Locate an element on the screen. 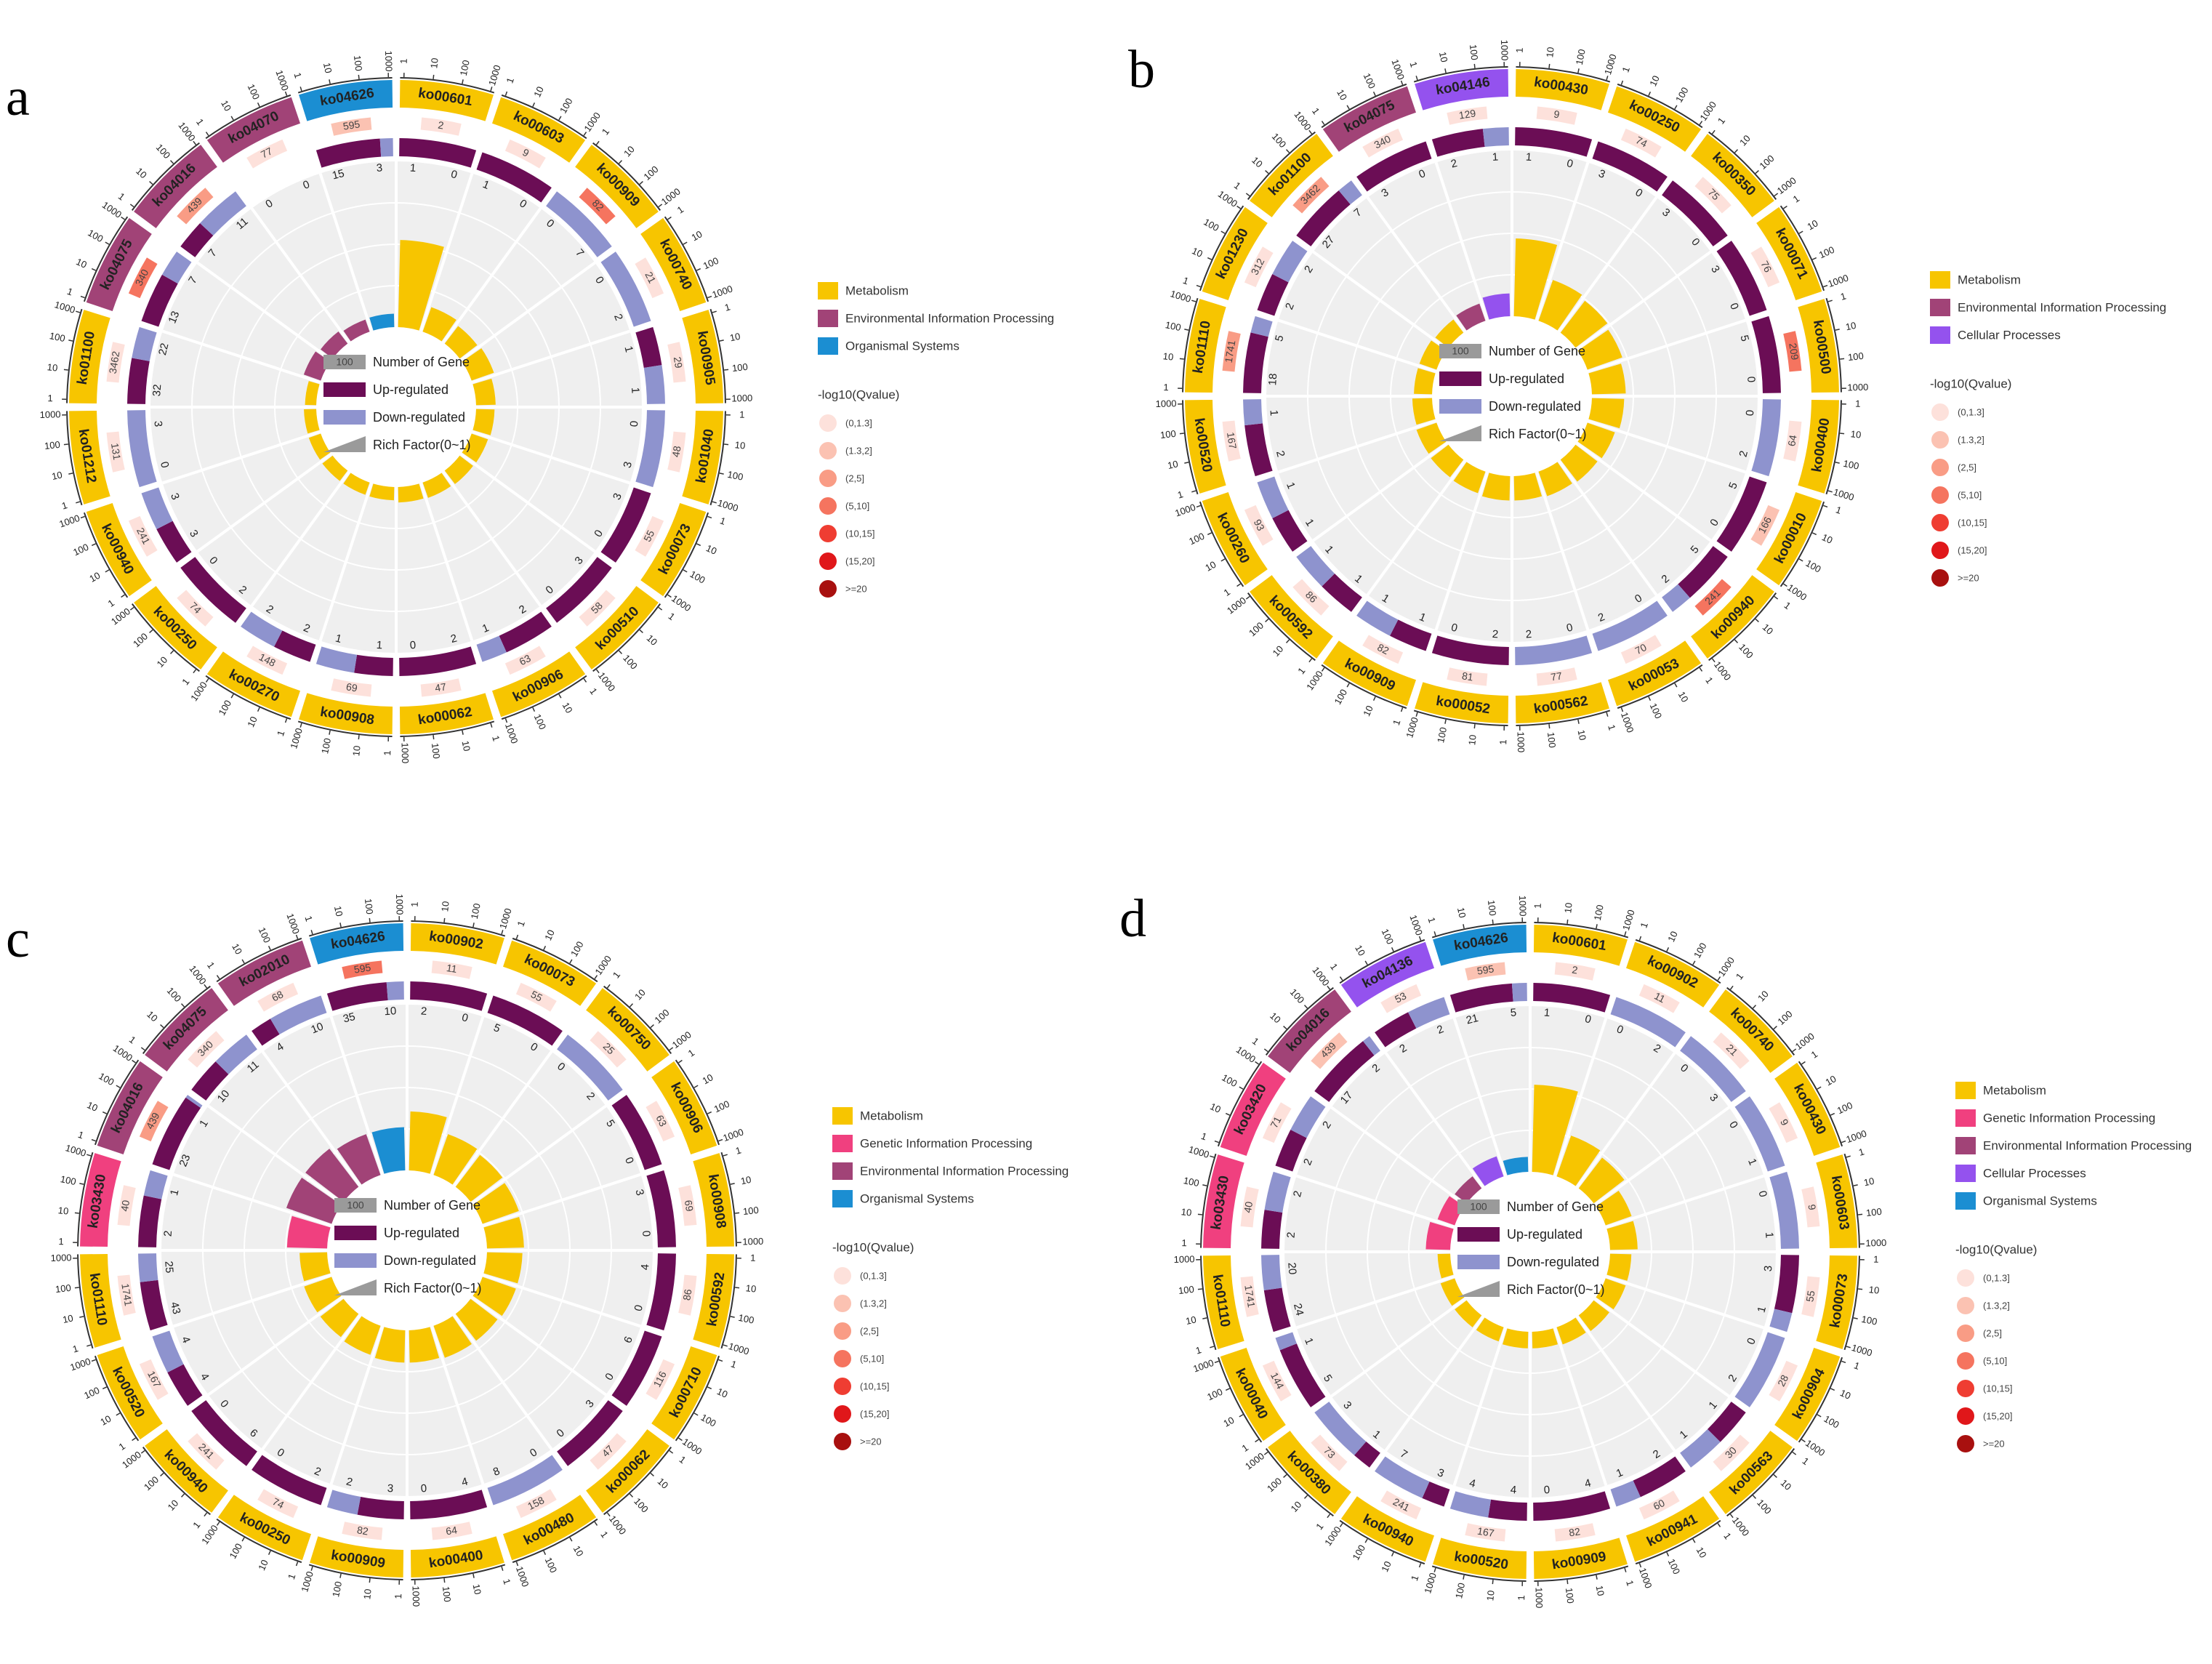  background-gene-count: 48 is located at coordinates (676, 451).